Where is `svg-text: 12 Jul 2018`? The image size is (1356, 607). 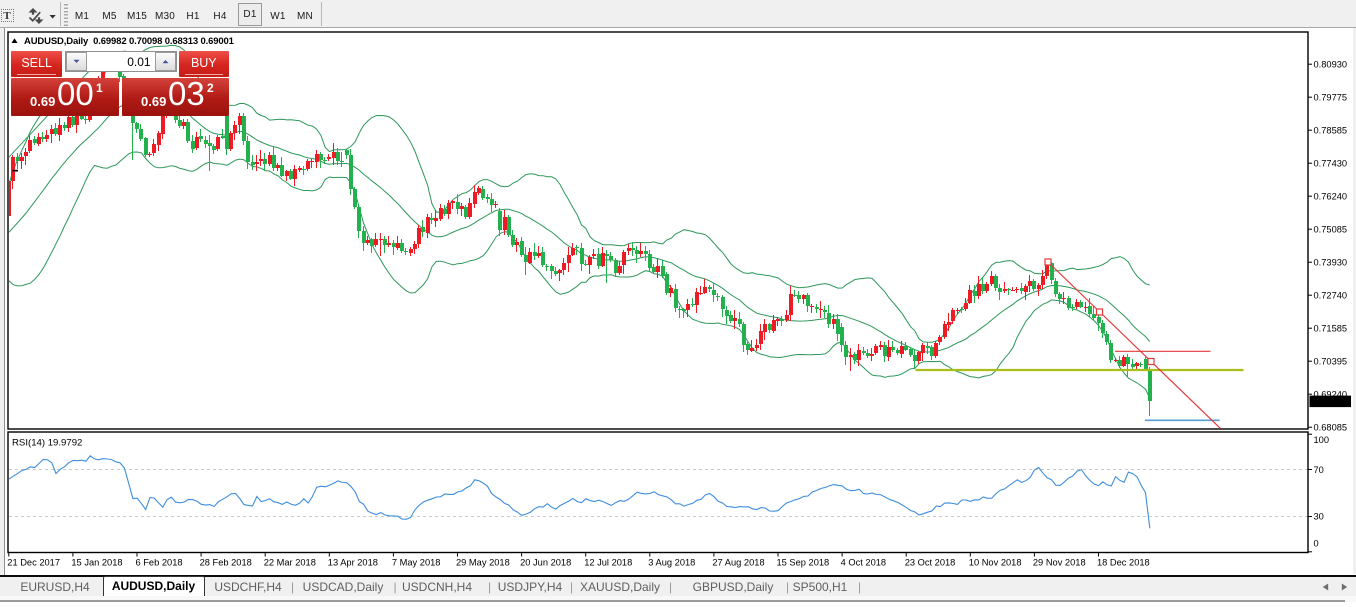
svg-text: 12 Jul 2018 is located at coordinates (608, 563).